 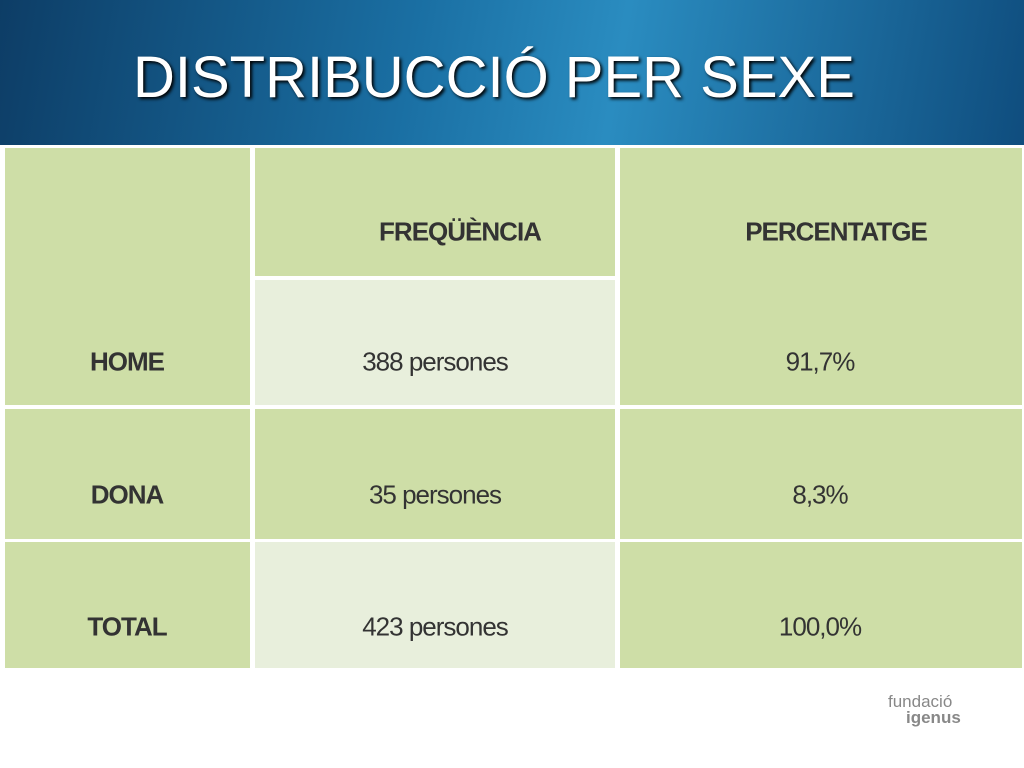 What do you see at coordinates (933, 717) in the screenshot?
I see `logo-line: igenus` at bounding box center [933, 717].